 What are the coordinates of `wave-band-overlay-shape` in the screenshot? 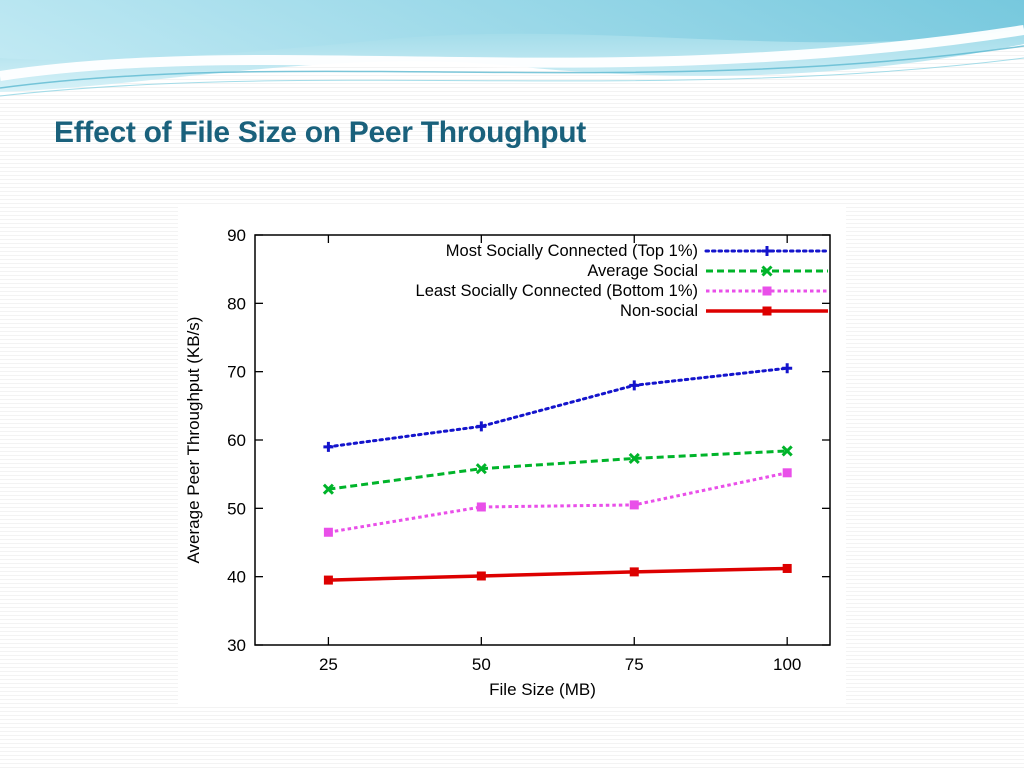 It's located at (512, 30).